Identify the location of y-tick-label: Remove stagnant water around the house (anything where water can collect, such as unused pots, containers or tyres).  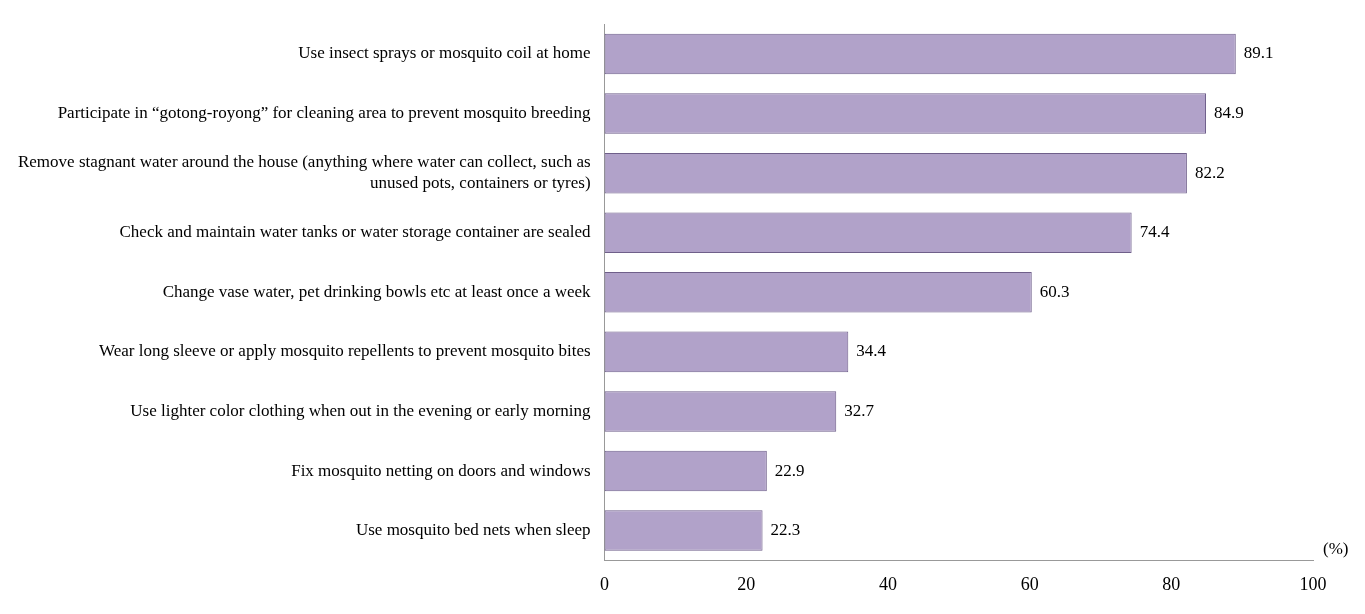
(304, 172).